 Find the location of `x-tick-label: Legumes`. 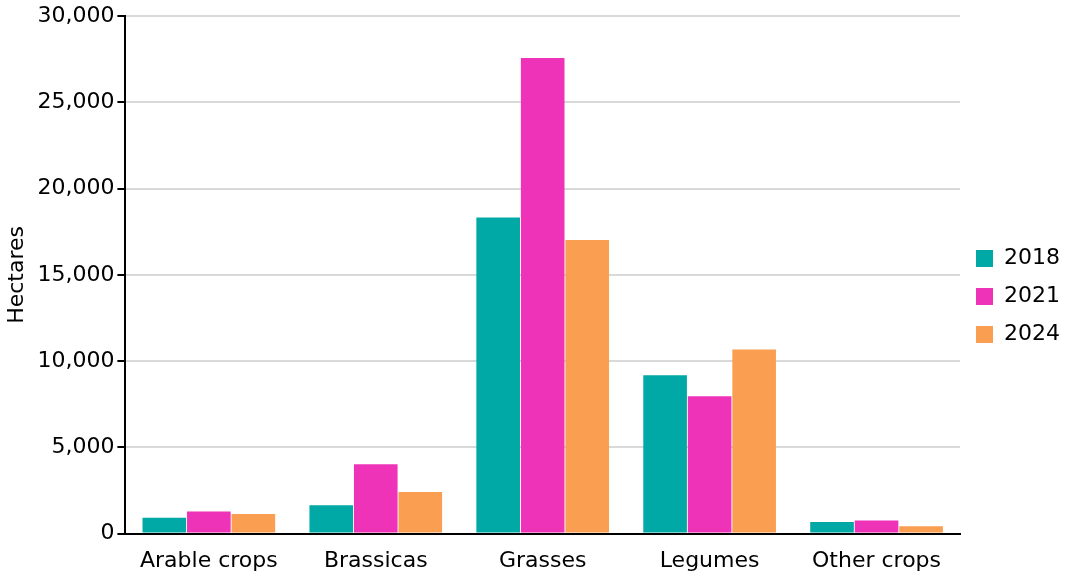

x-tick-label: Legumes is located at coordinates (709, 559).